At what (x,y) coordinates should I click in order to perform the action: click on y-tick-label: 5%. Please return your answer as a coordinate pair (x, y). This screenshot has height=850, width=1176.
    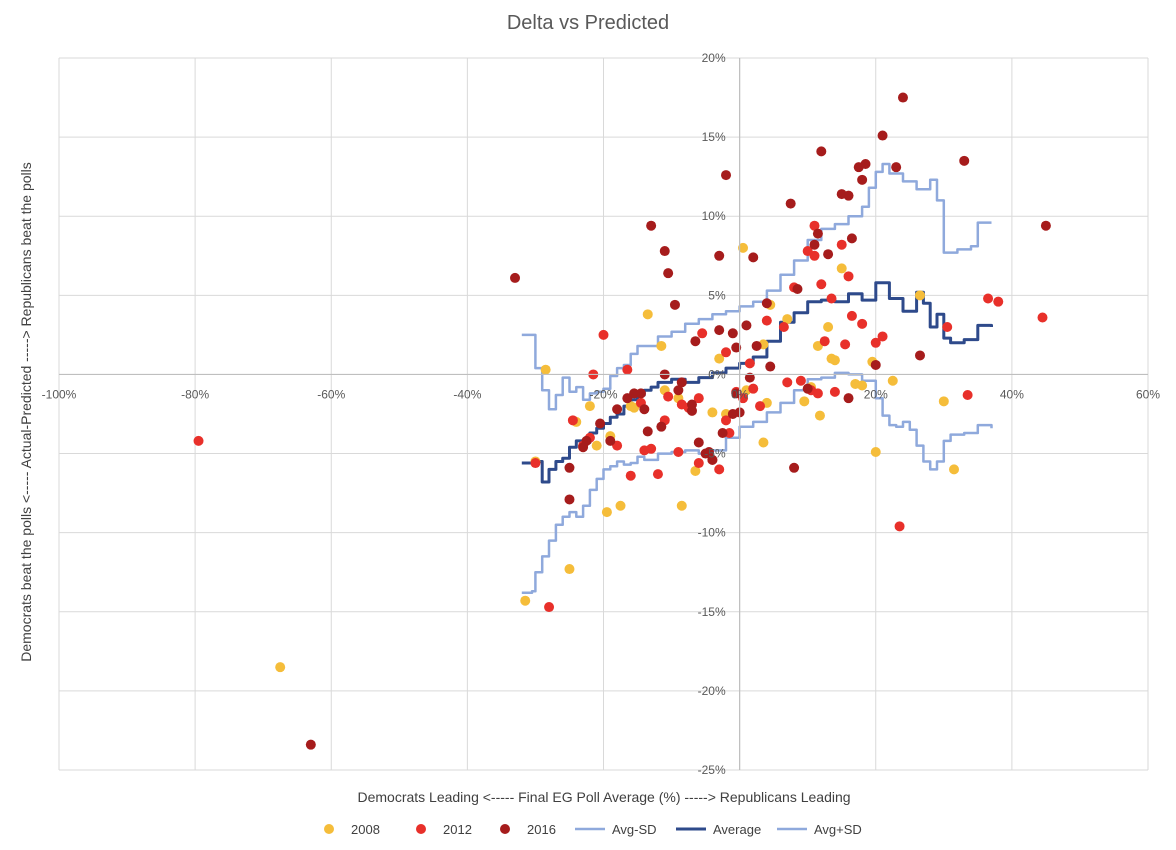
    Looking at the image, I should click on (717, 295).